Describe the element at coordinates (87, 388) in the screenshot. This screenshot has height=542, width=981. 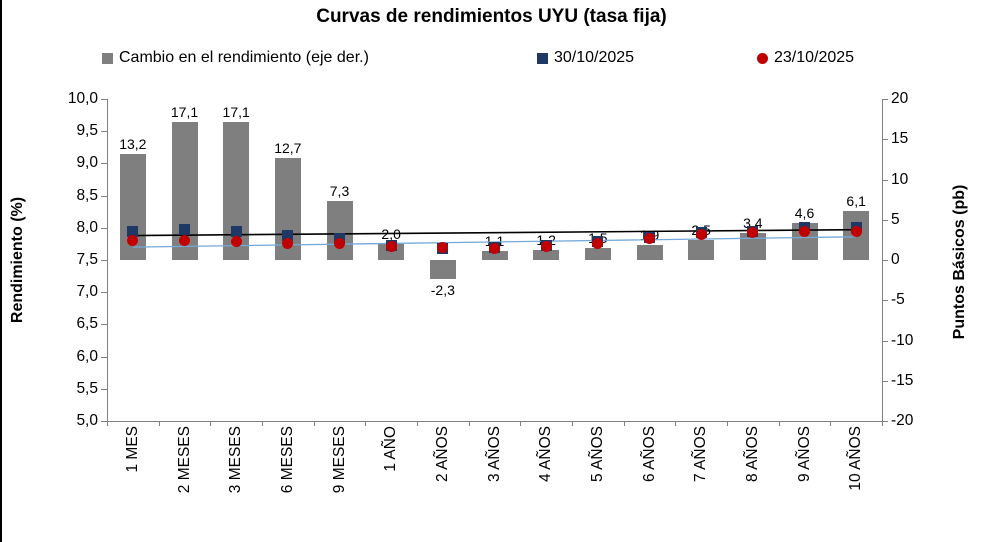
I see `left-axis-tick-label: 5,5` at that location.